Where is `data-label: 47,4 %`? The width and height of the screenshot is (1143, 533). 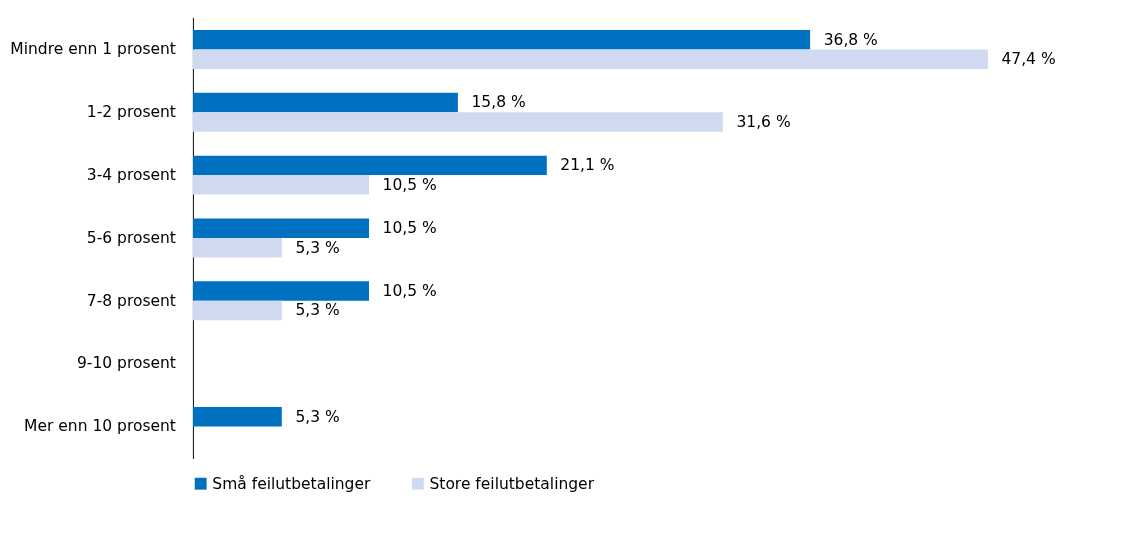 data-label: 47,4 % is located at coordinates (1028, 59).